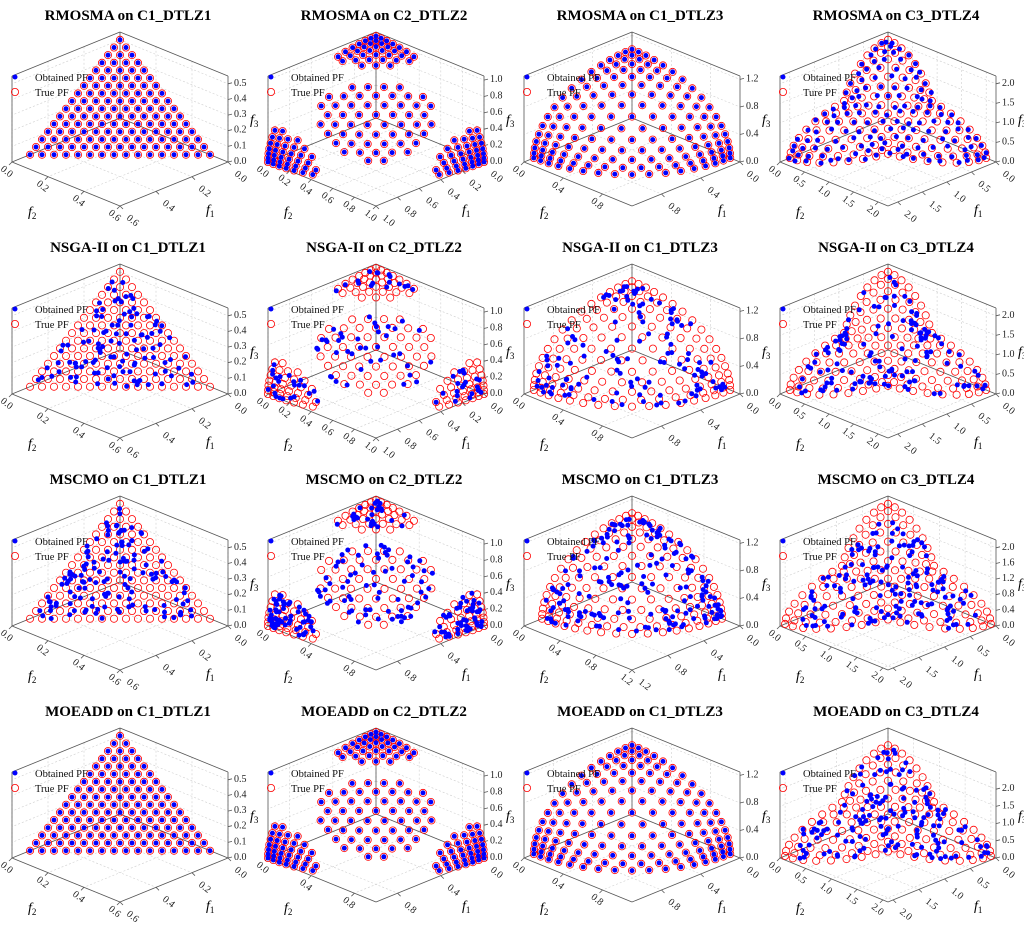  I want to click on axis-label-sub: 1, so click(468, 910).